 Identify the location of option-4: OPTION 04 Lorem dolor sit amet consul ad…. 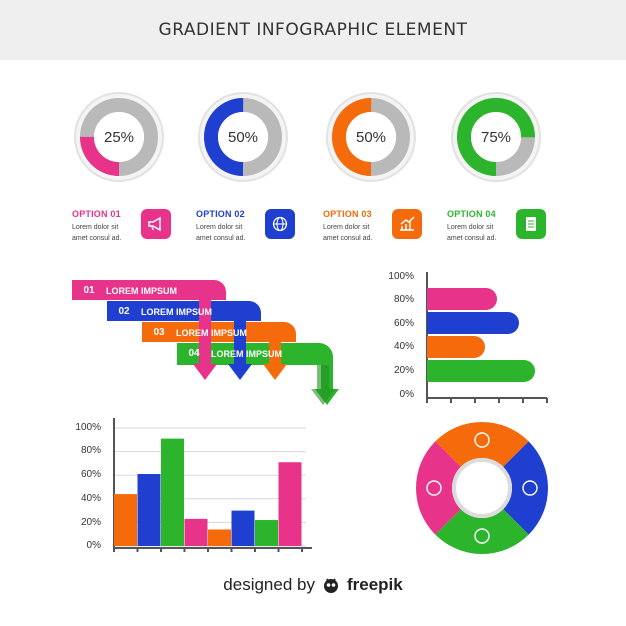
(509, 229).